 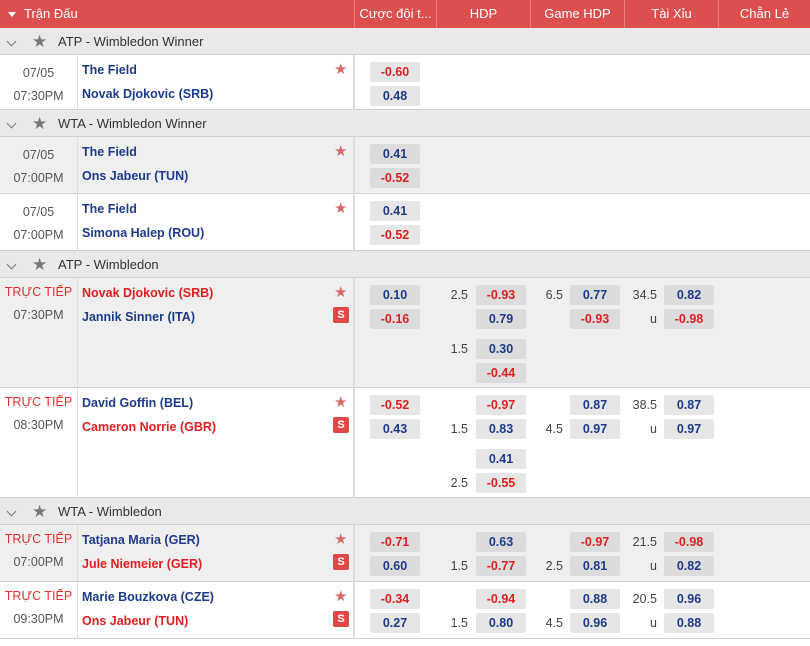 I want to click on over-odd: -0.98, so click(x=689, y=542).